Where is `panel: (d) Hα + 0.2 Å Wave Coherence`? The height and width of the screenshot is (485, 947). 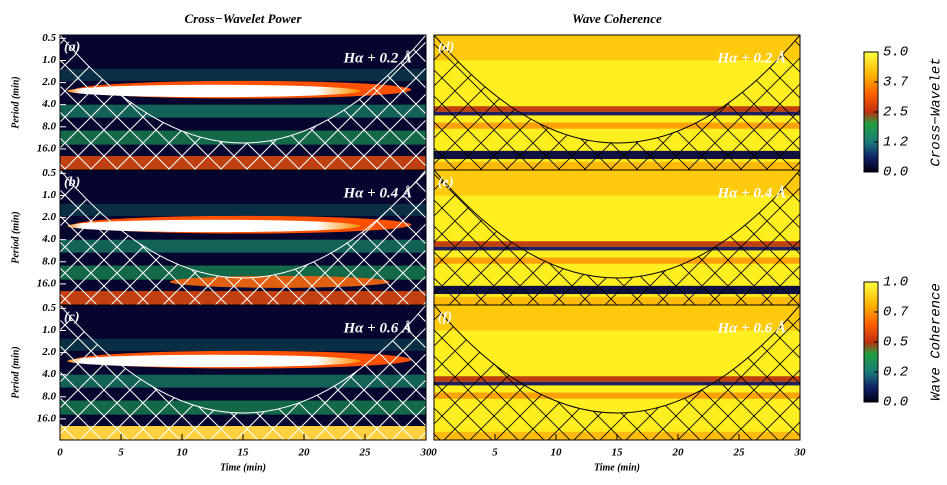
panel: (d) Hα + 0.2 Å Wave Coherence is located at coordinates (617, 91).